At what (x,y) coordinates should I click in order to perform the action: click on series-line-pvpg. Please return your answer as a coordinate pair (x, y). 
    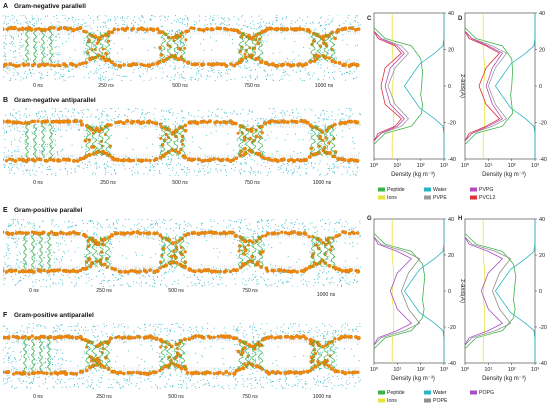
    Looking at the image, I should click on (483, 86).